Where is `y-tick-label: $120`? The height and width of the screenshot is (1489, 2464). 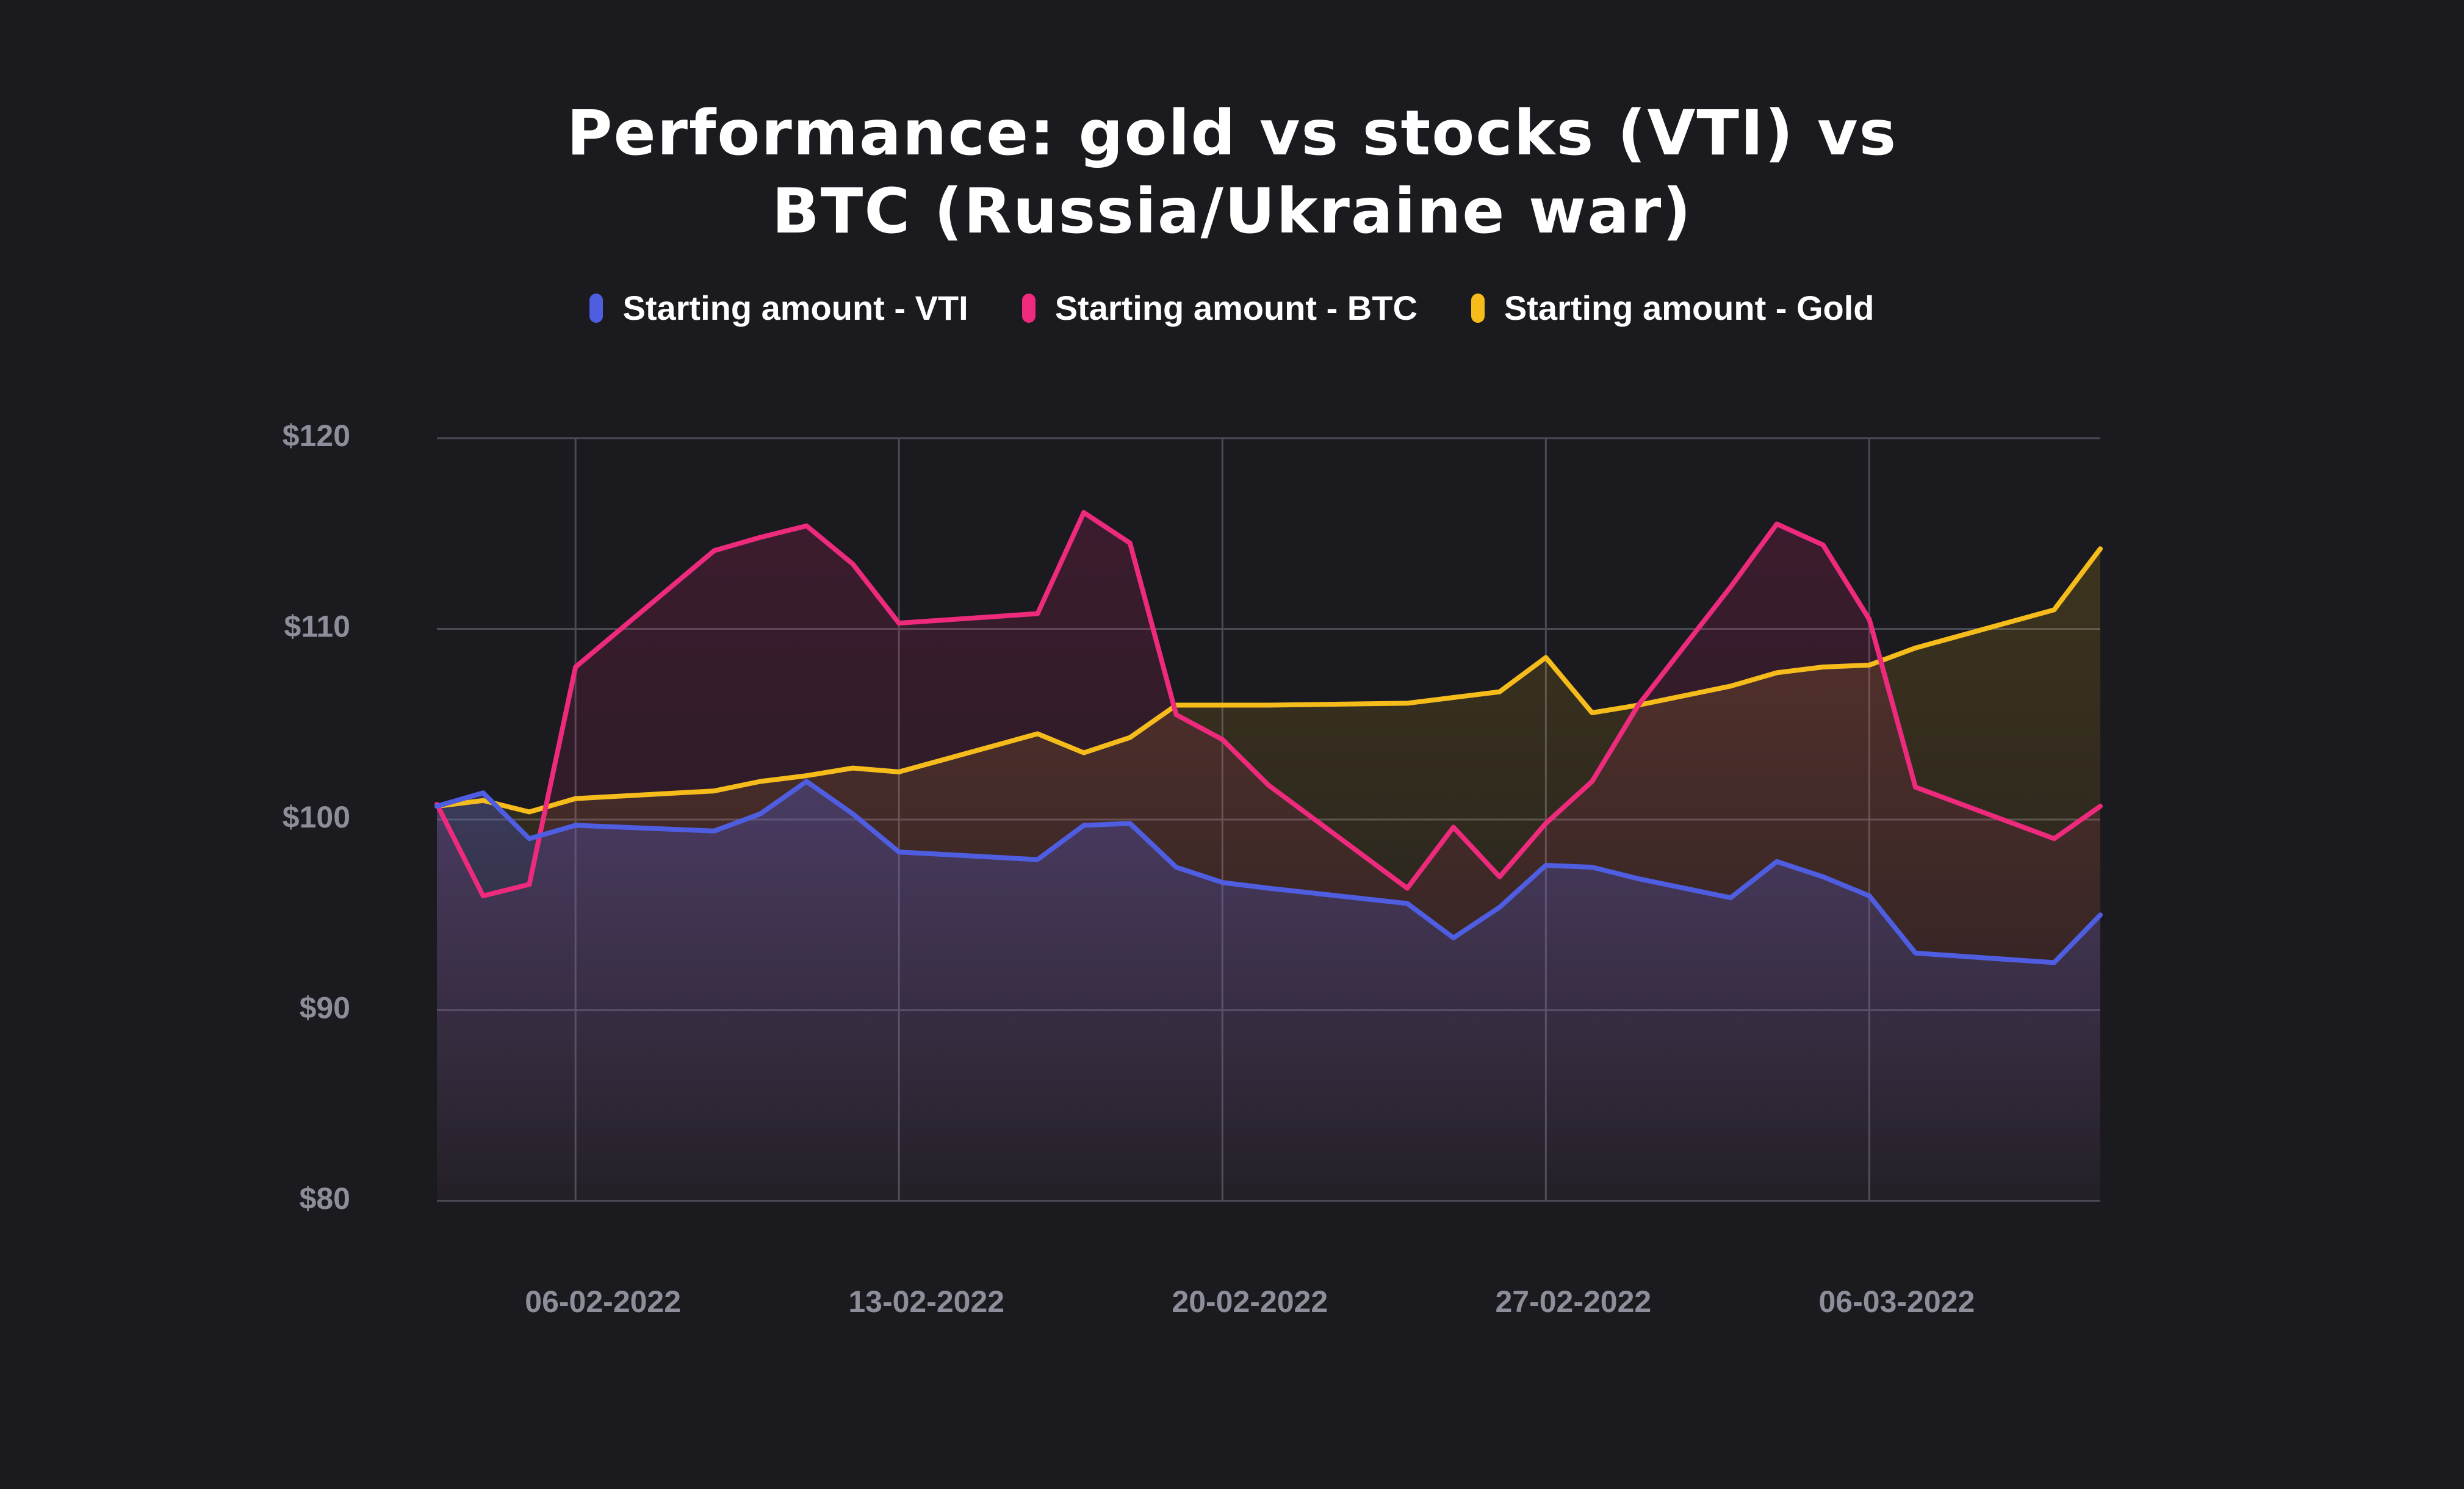 y-tick-label: $120 is located at coordinates (317, 436).